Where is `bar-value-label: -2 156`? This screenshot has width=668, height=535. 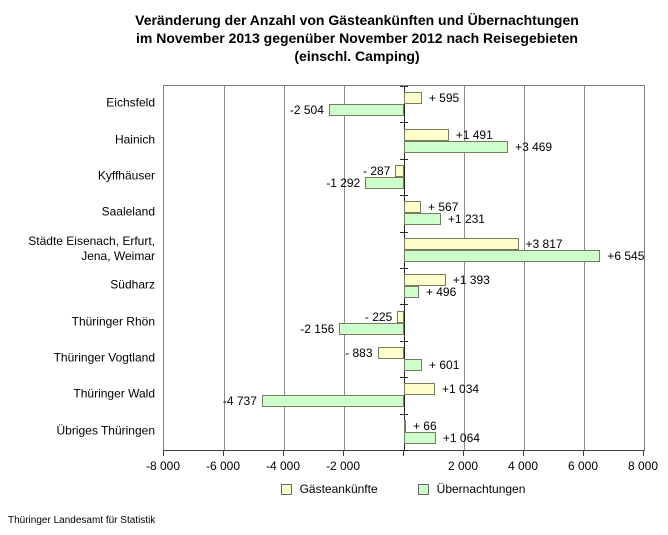
bar-value-label: -2 156 is located at coordinates (317, 328).